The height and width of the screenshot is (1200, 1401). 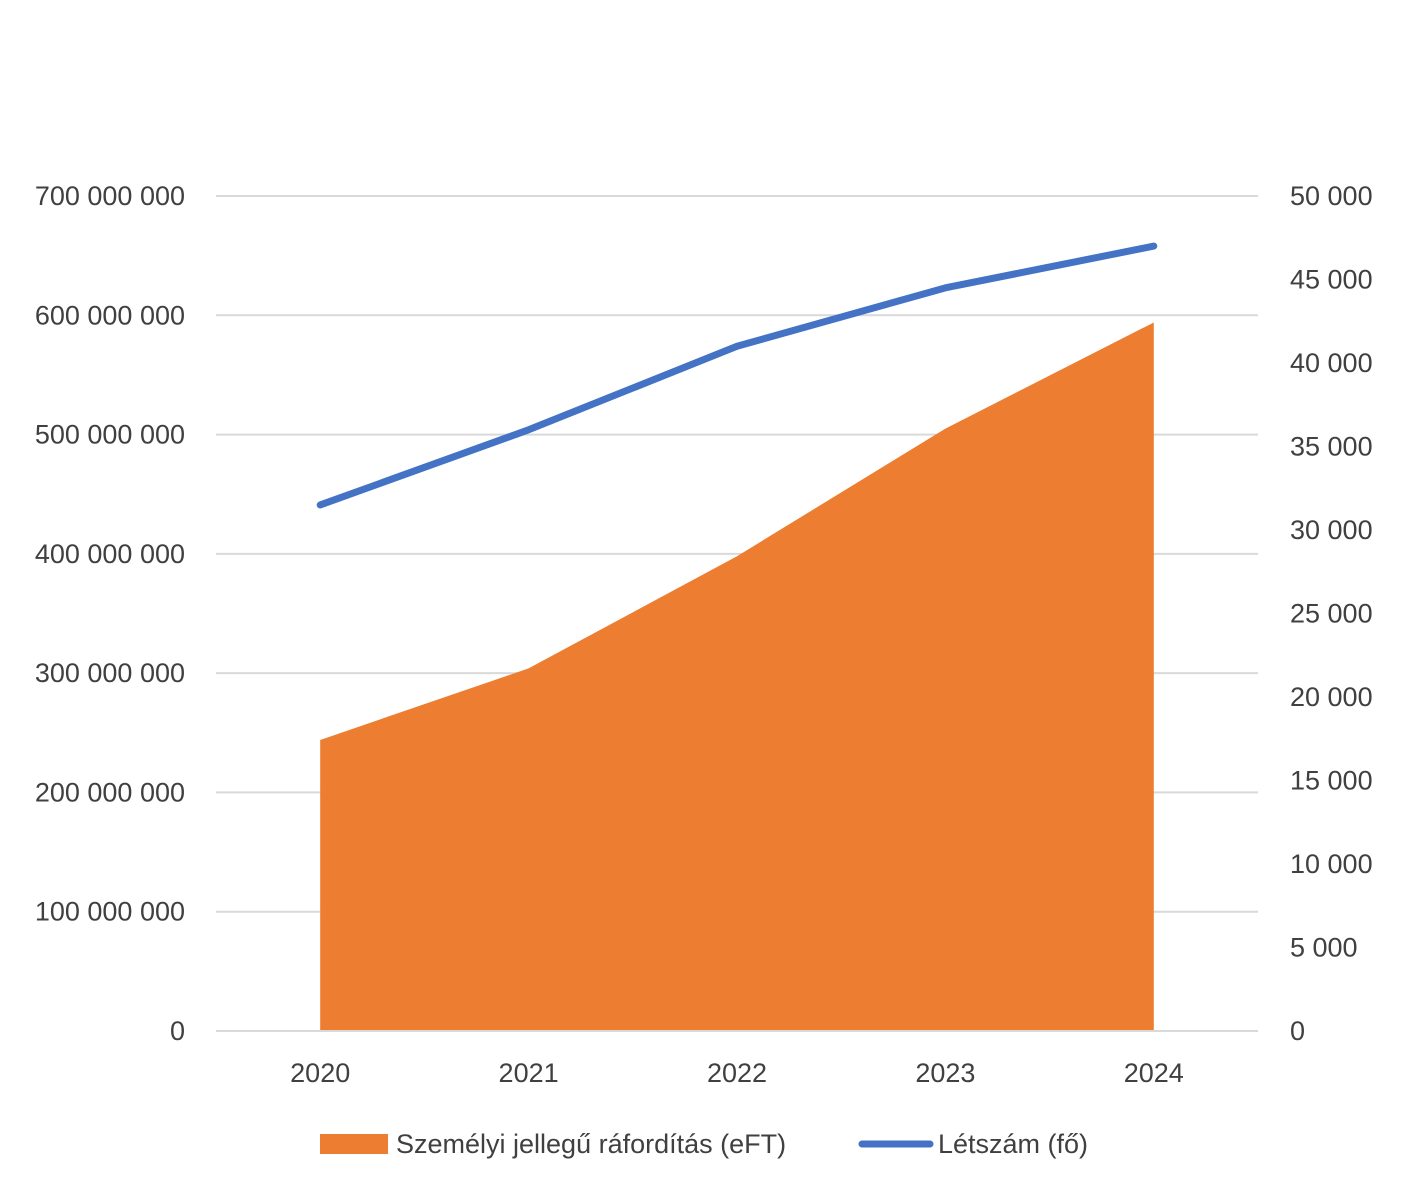 I want to click on right-tick-label: 10 000, so click(x=1331, y=864).